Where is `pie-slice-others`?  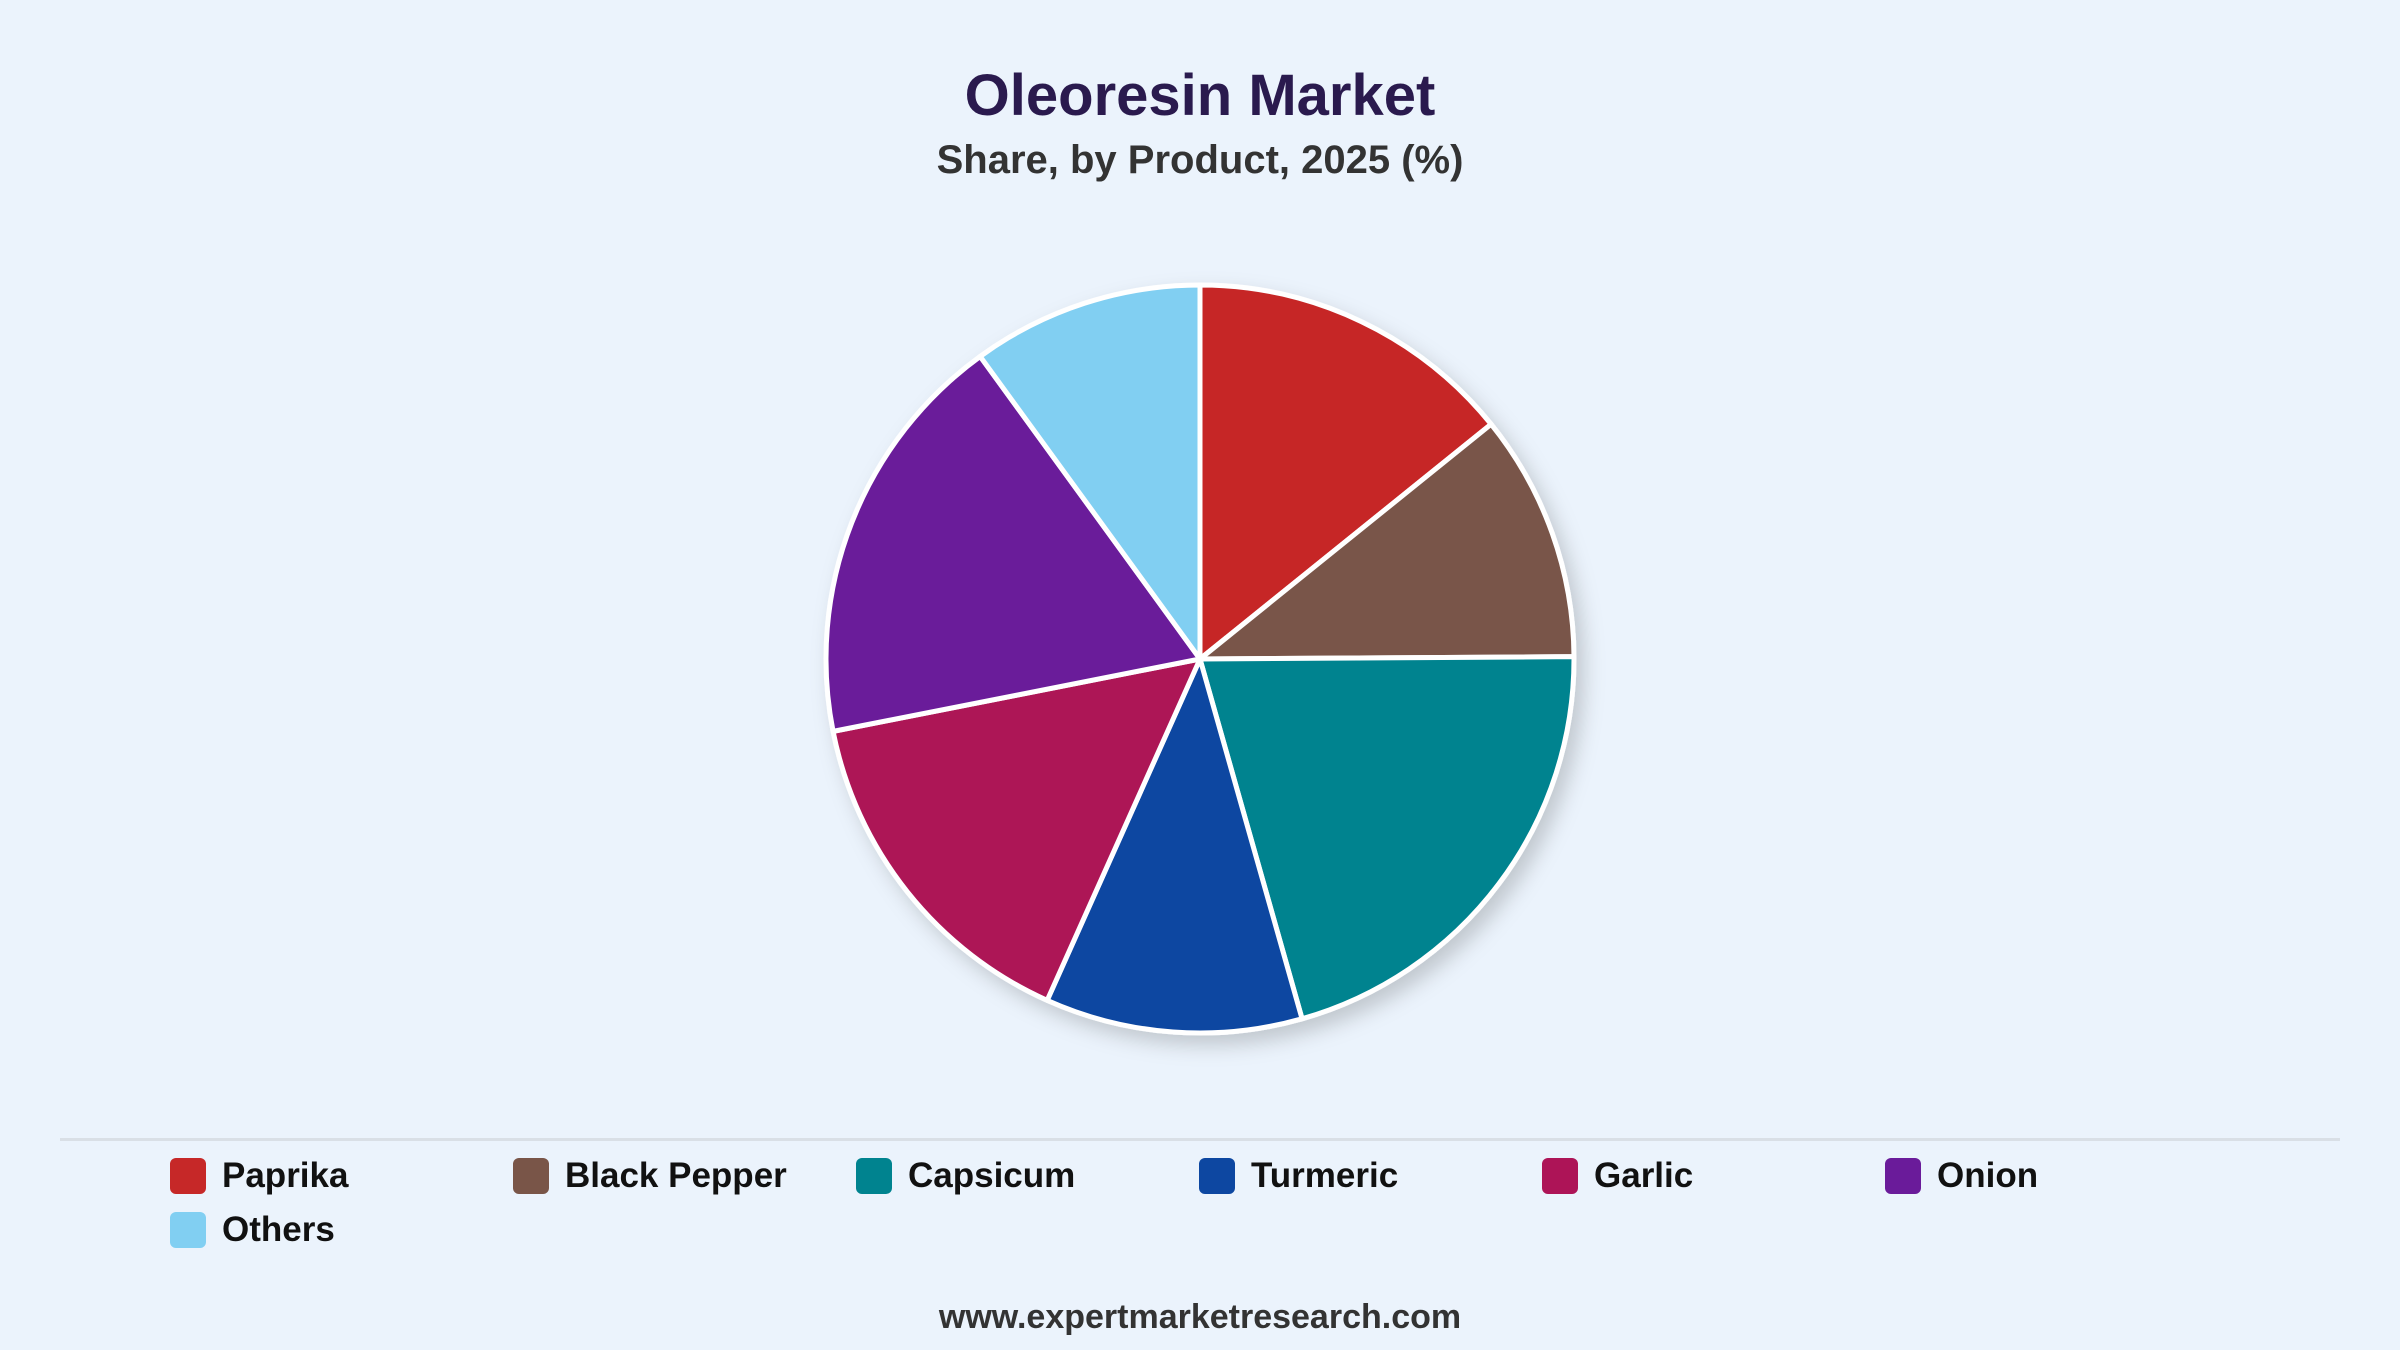
pie-slice-others is located at coordinates (1090, 472).